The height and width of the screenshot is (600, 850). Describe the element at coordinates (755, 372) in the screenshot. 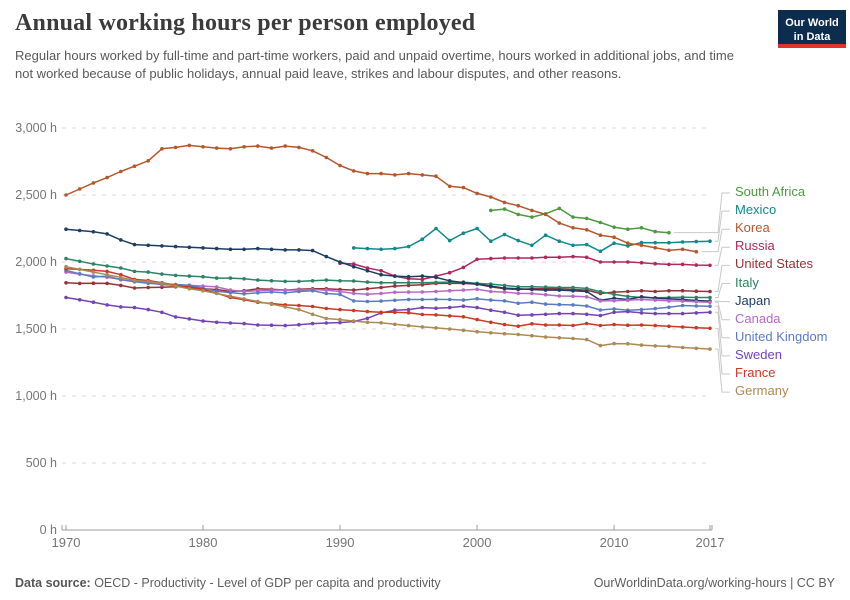

I see `legend-label-france: France` at that location.